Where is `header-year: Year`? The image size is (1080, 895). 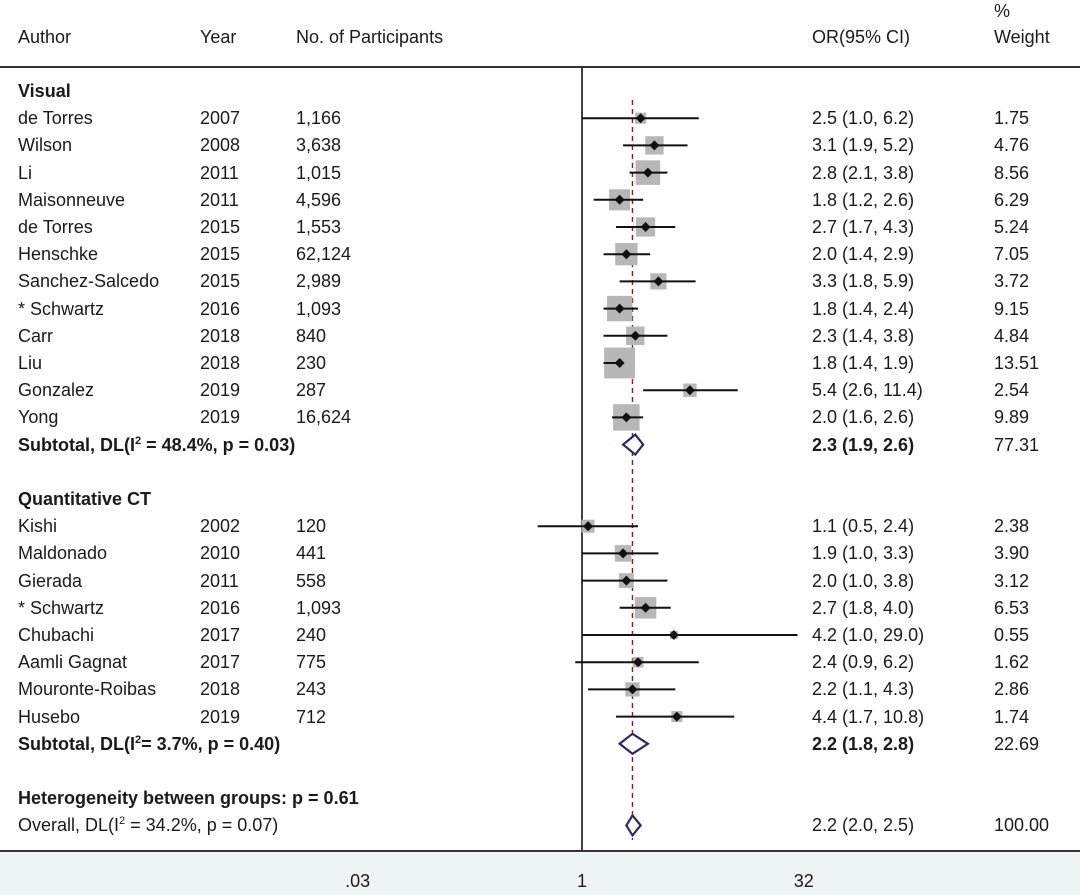
header-year: Year is located at coordinates (218, 37).